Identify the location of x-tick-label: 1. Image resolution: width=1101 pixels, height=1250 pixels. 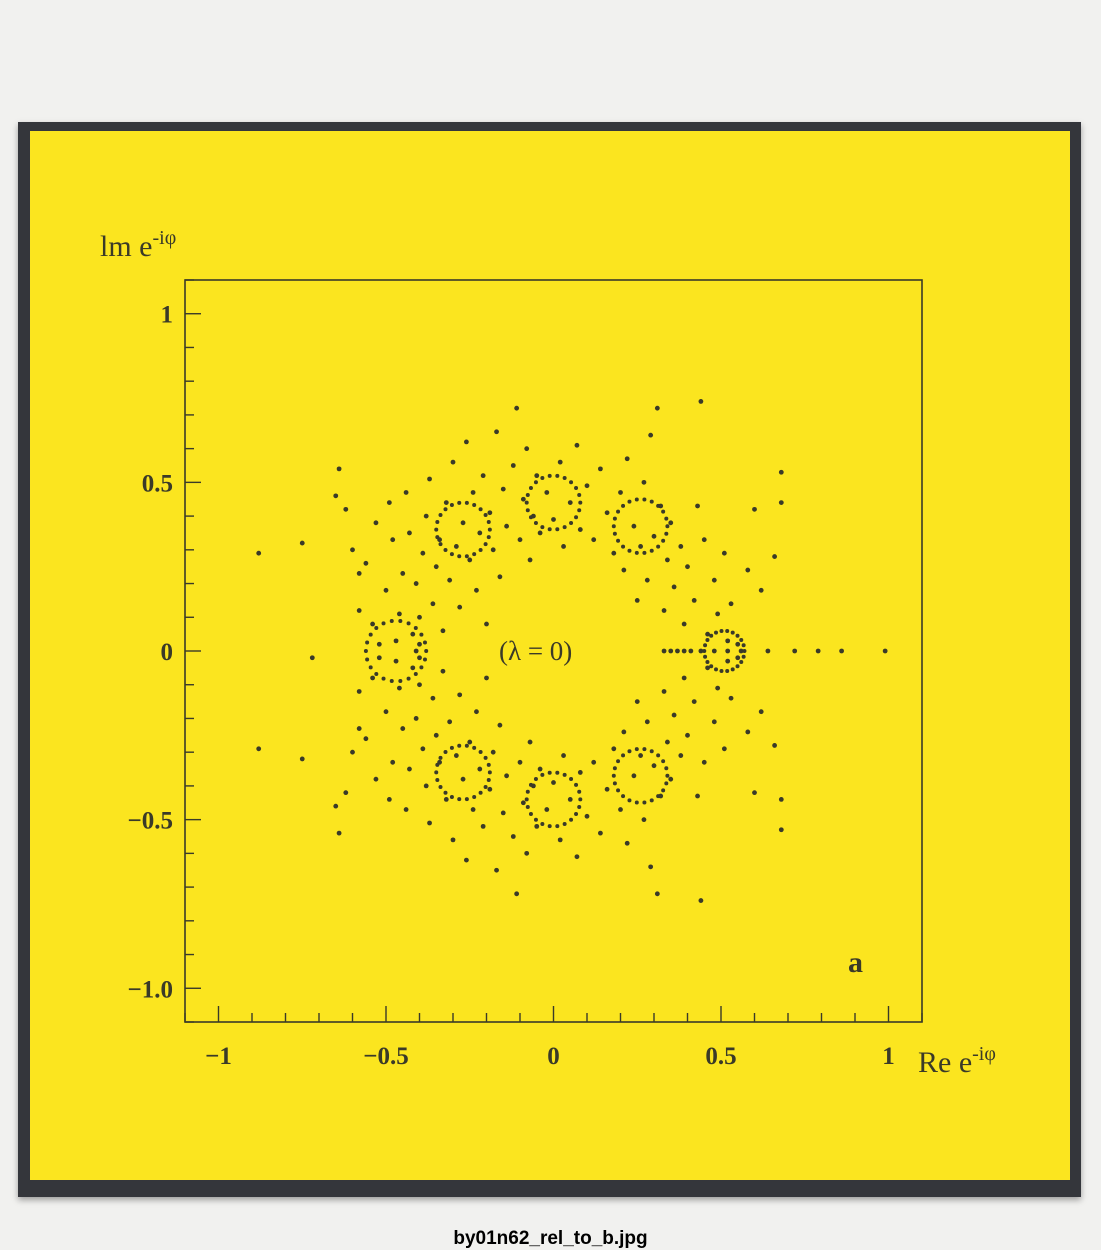
(888, 1056).